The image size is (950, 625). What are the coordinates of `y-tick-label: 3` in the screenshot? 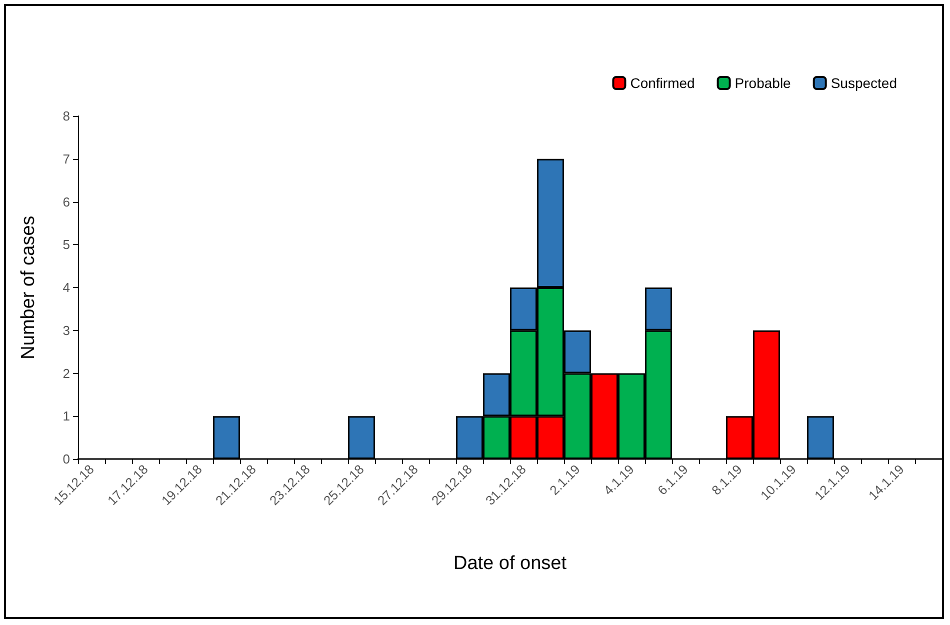 It's located at (66, 330).